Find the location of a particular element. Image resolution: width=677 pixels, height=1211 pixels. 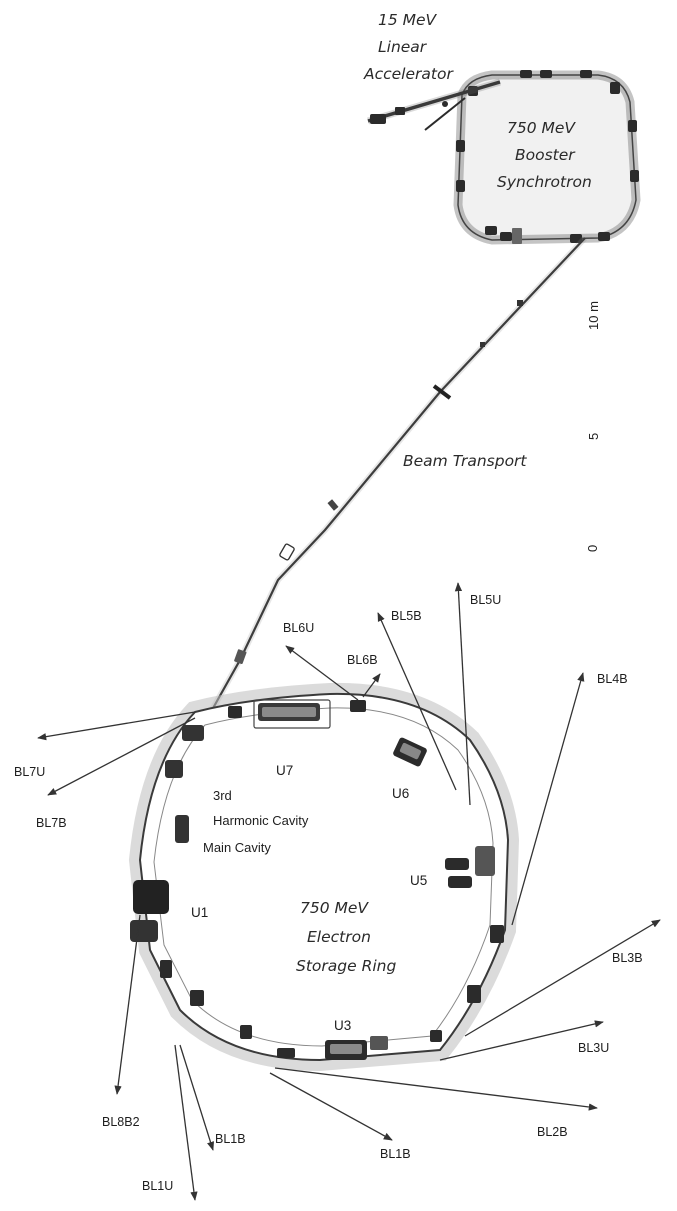

undulator-u1-label: U1 is located at coordinates (199, 912).